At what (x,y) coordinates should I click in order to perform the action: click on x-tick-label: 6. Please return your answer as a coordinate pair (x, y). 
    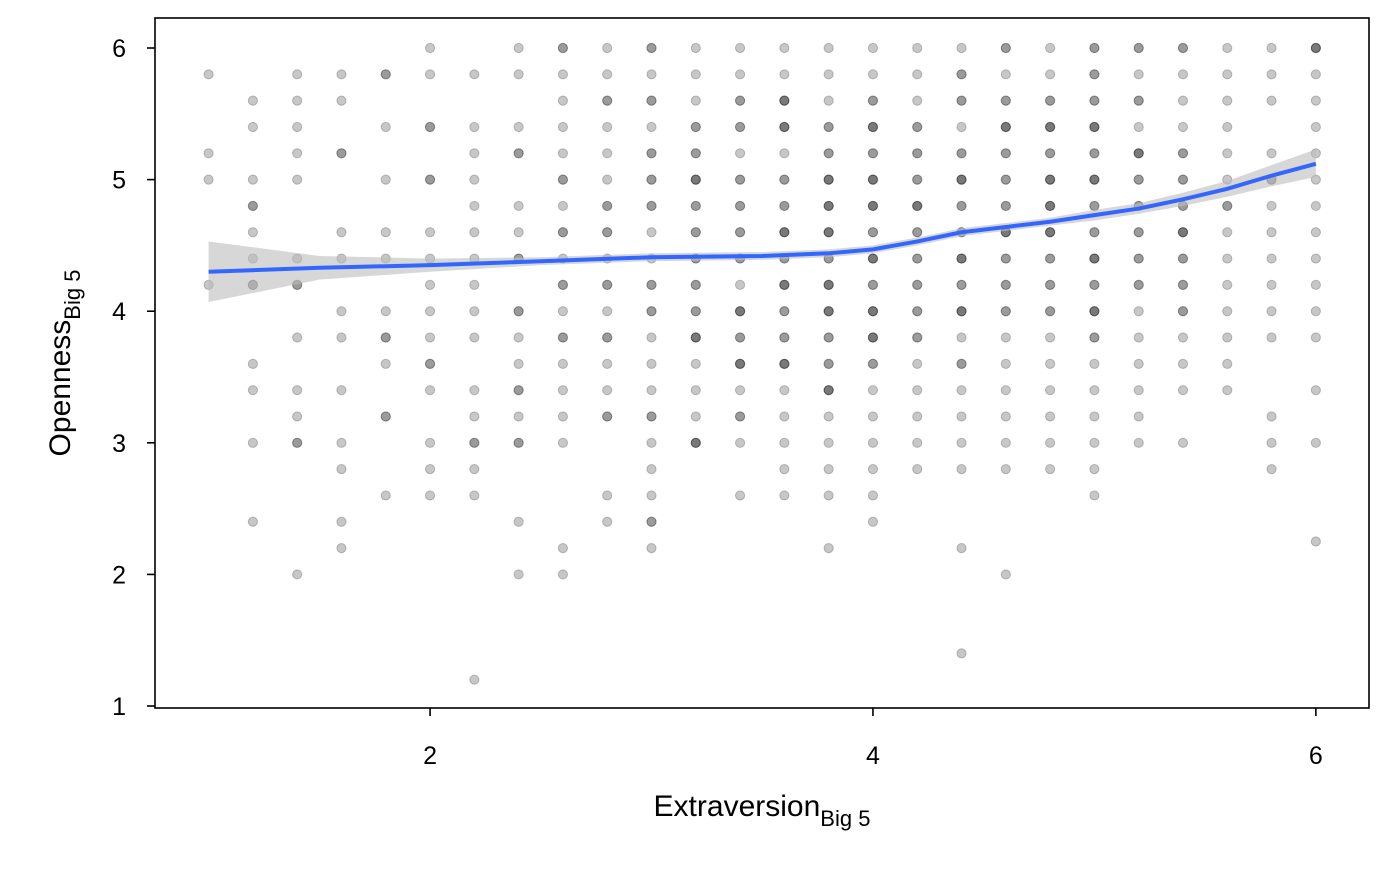
    Looking at the image, I should click on (1316, 756).